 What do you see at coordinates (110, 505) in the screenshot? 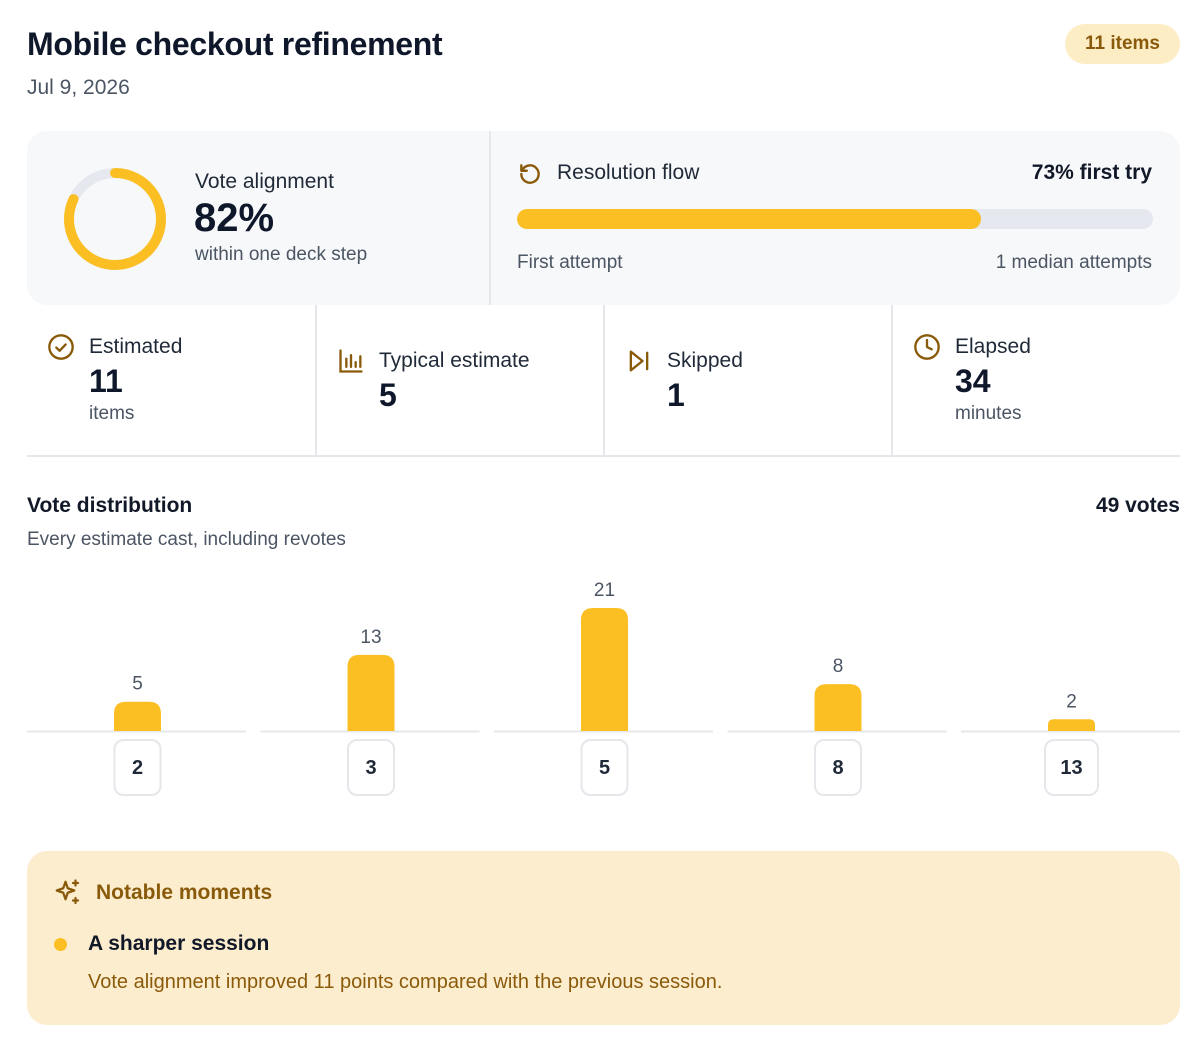
I see `distribution-title: Vote distribution` at bounding box center [110, 505].